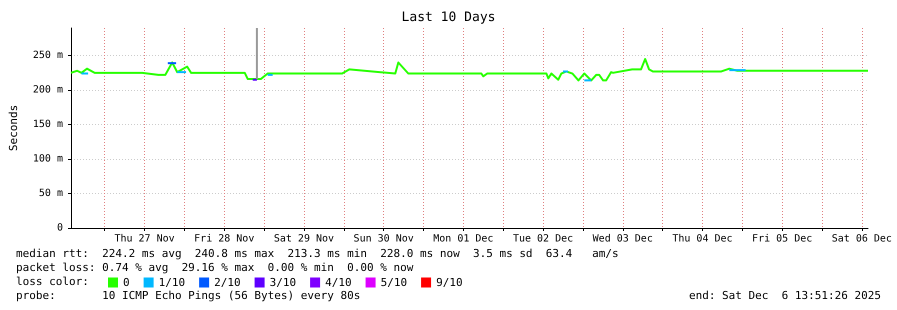  What do you see at coordinates (188, 295) in the screenshot?
I see `text: probe: 10 ICMP Echo Pings (56 Bytes) every 80s` at bounding box center [188, 295].